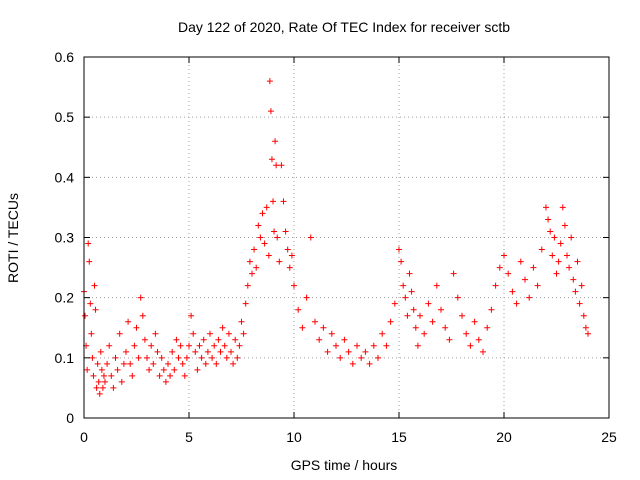  I want to click on y-tick-label: 0.5, so click(65, 117).